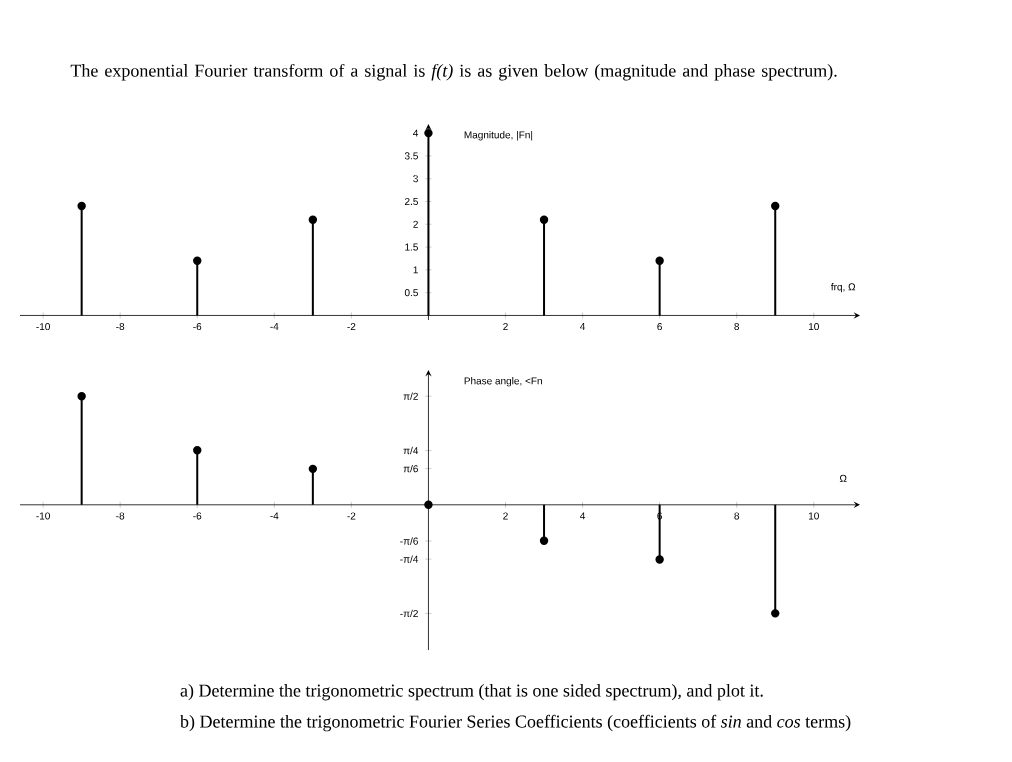 Image resolution: width=1012 pixels, height=762 pixels. I want to click on text: a) Determine the trigonometric spectrum (that is one sided spectrum), and plot it., so click(471, 692).